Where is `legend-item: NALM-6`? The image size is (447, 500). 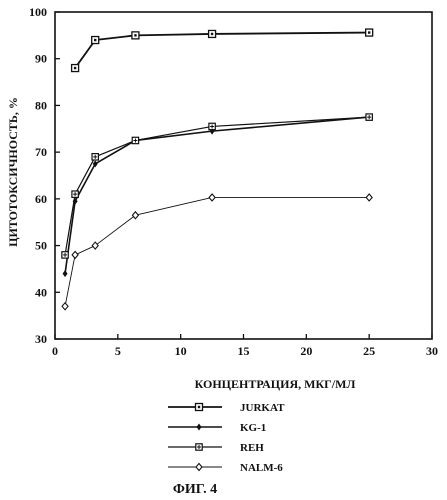
legend-item: NALM-6 is located at coordinates (225, 468).